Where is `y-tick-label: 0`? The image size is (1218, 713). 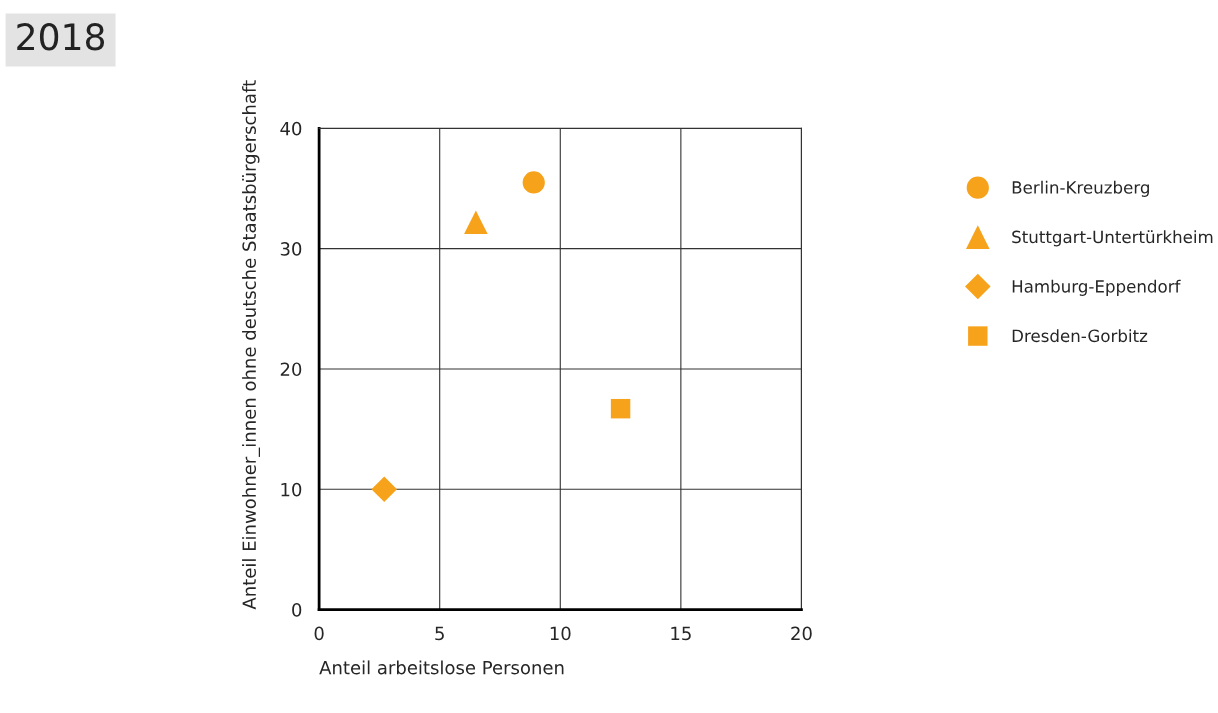 y-tick-label: 0 is located at coordinates (297, 610).